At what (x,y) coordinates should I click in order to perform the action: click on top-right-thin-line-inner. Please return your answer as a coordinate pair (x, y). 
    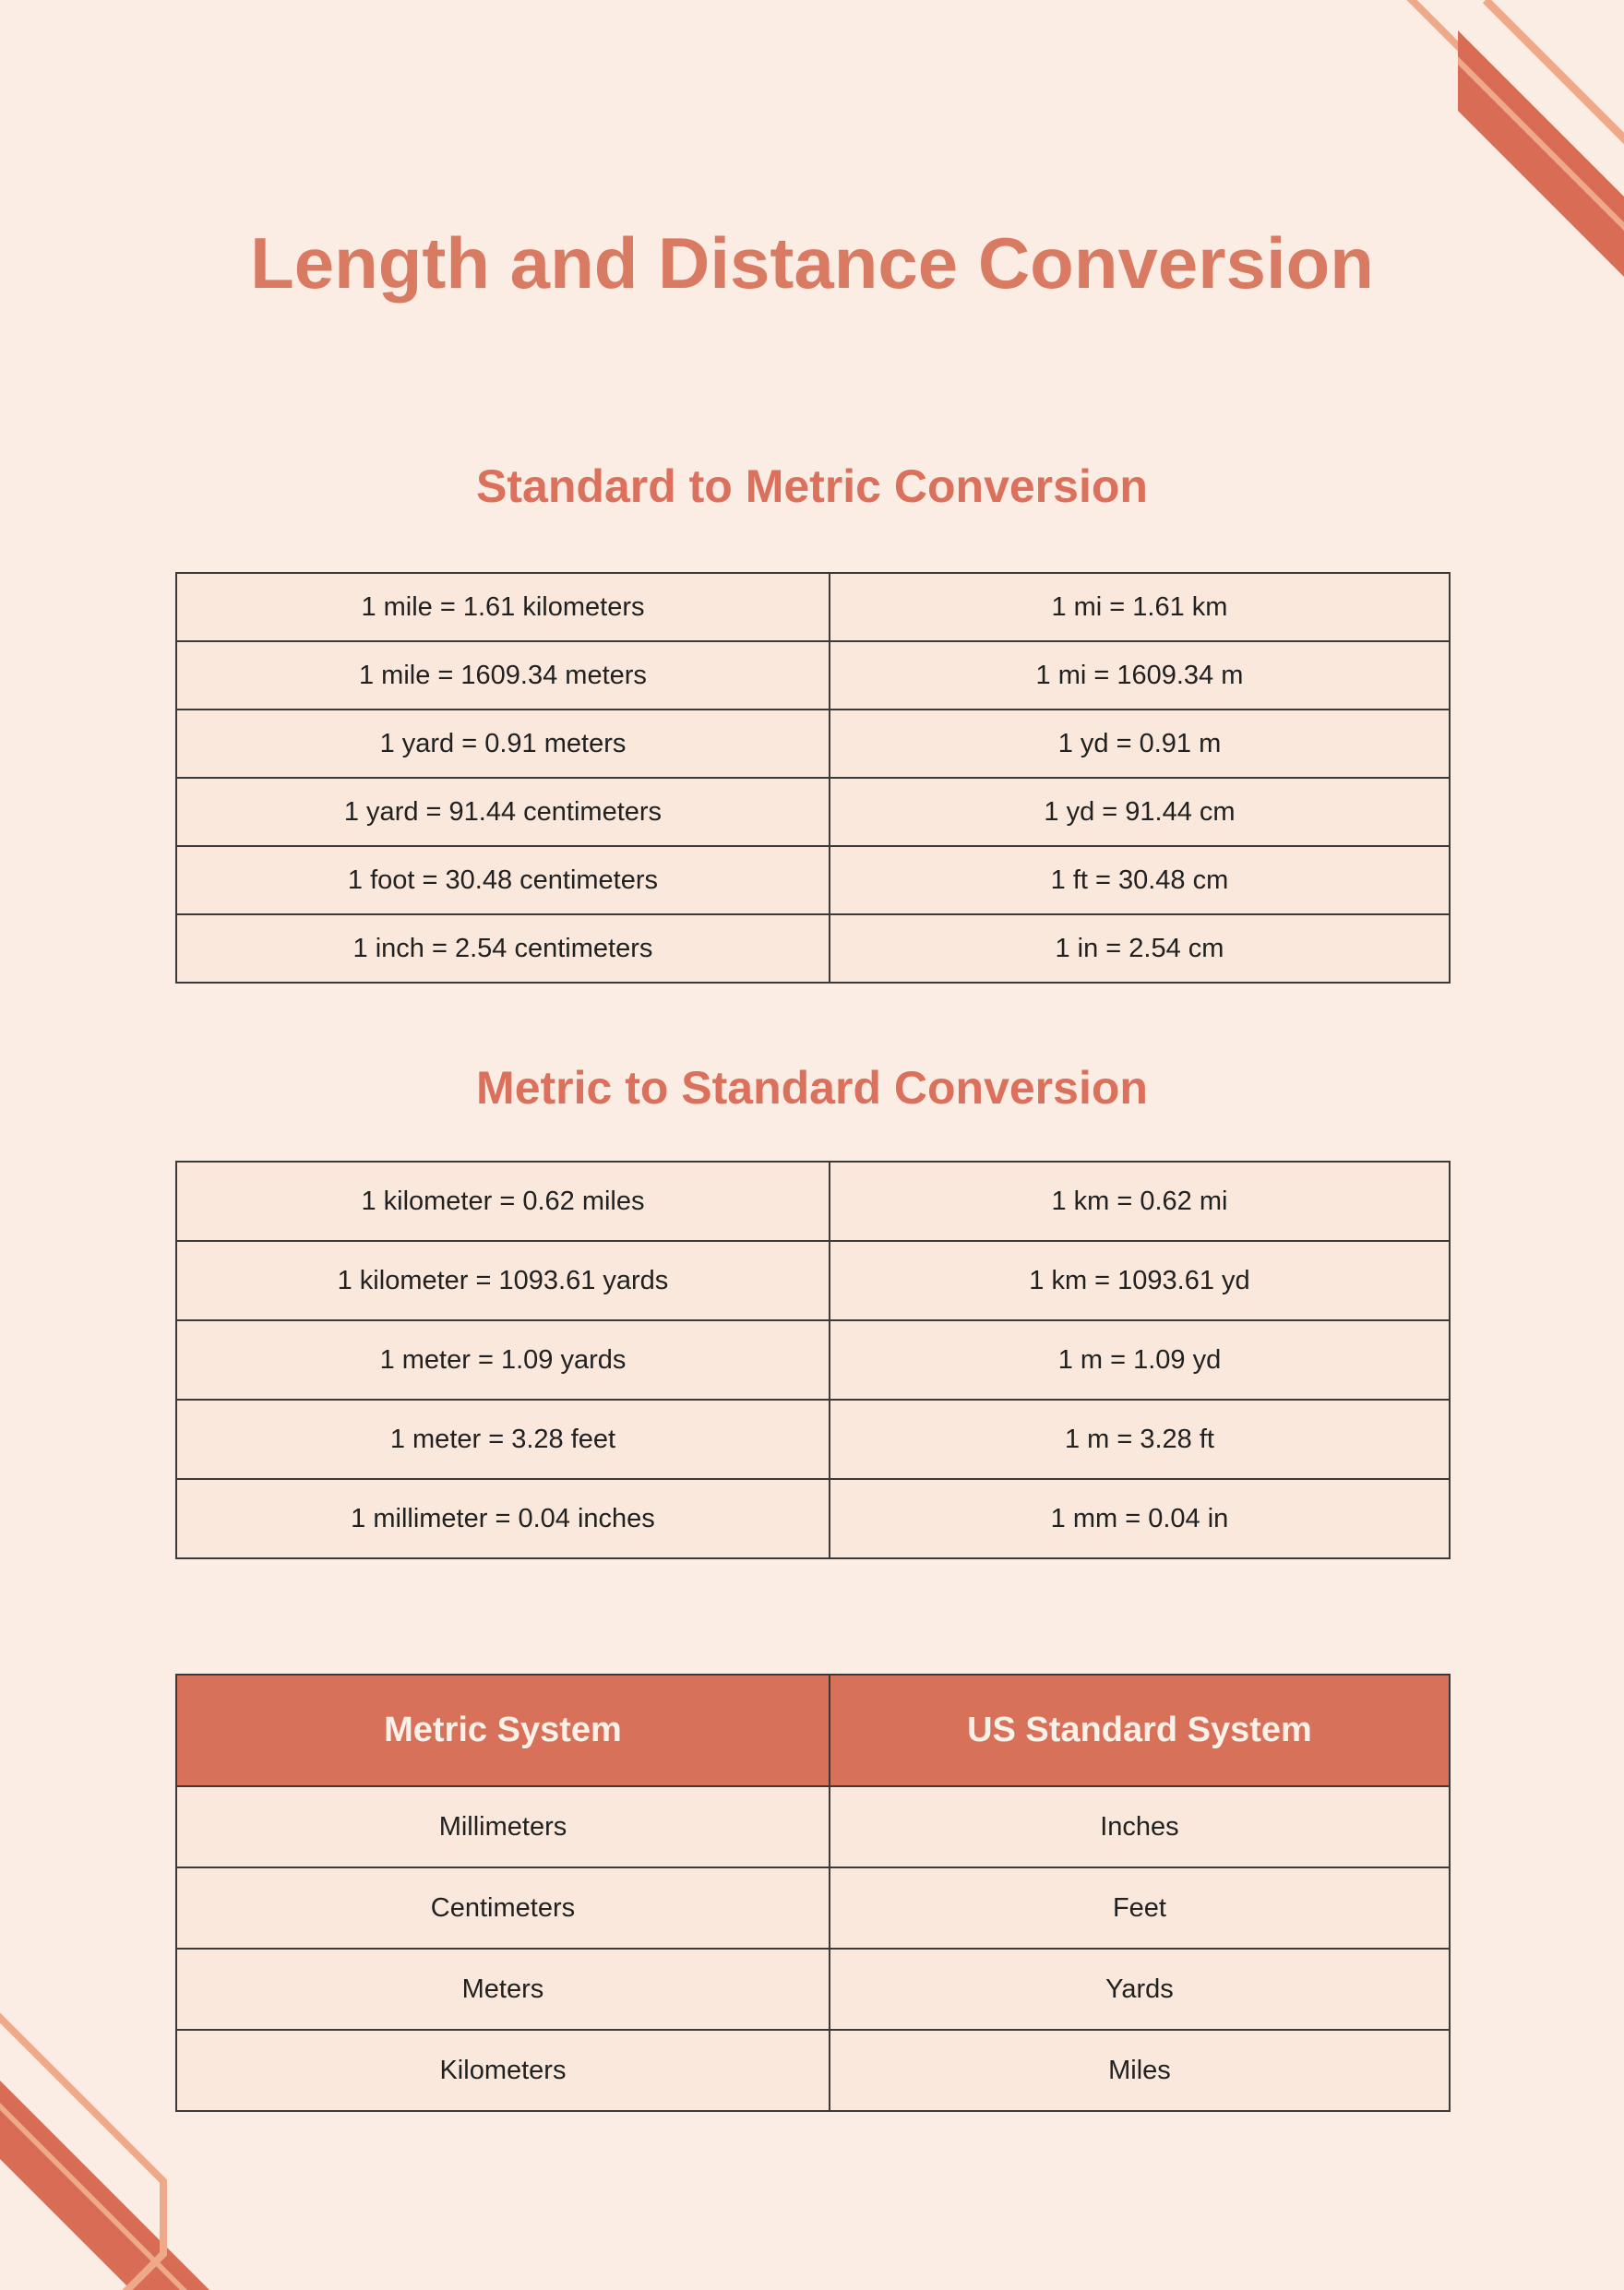
    Looking at the image, I should click on (1515, 109).